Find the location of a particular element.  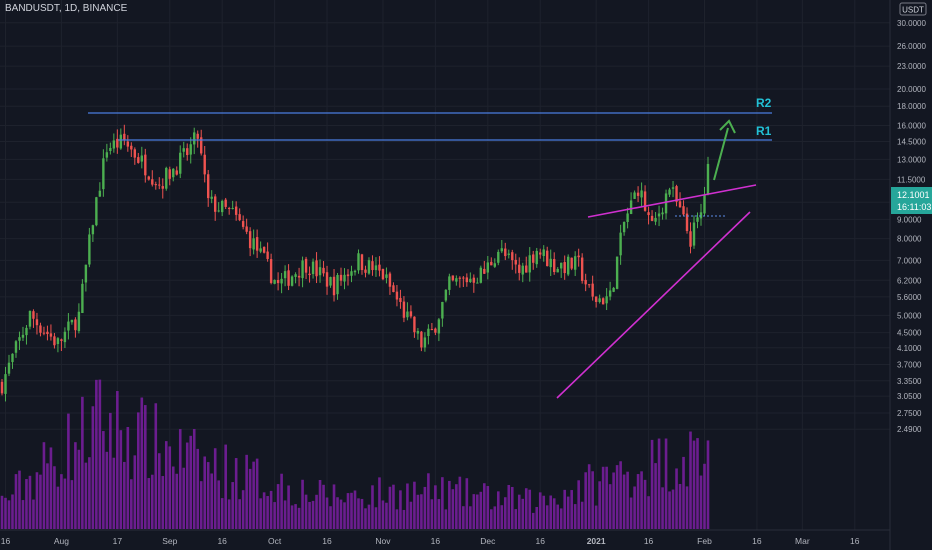

r2-label: R2 is located at coordinates (764, 103).